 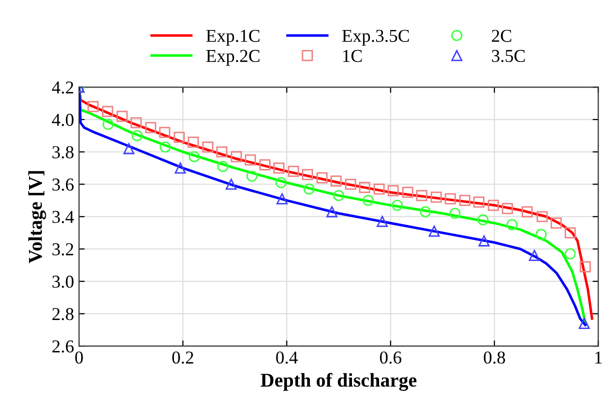 I want to click on x-tick-label: 0.8, so click(x=495, y=357).